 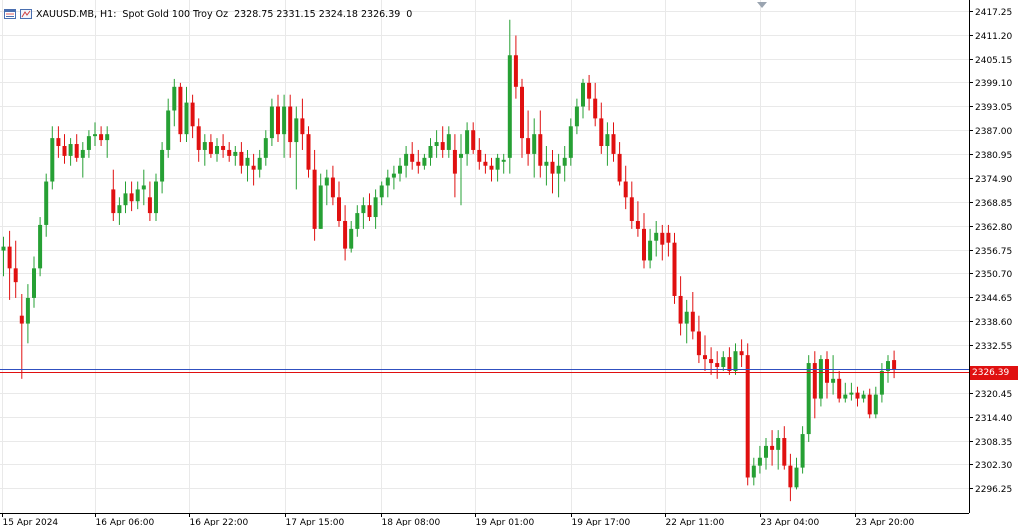 What do you see at coordinates (993, 108) in the screenshot?
I see `y-tick-label: 2393.05` at bounding box center [993, 108].